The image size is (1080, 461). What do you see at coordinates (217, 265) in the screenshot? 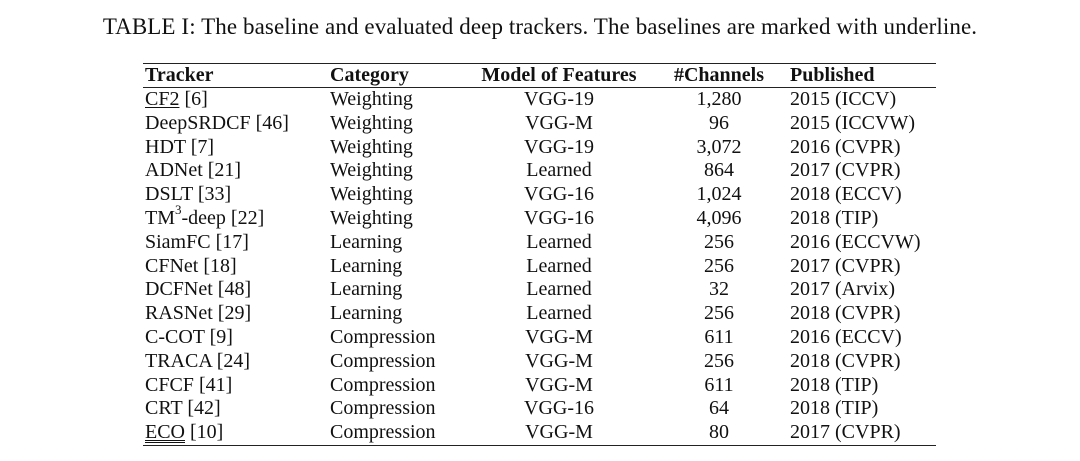
I see `tracker-reference: [18]` at bounding box center [217, 265].